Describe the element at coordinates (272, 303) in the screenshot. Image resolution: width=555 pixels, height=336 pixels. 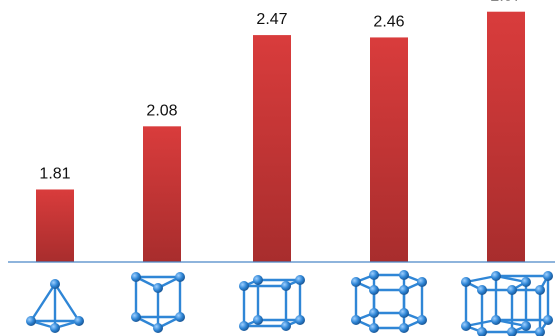
I see `cube-prism-cluster-icon` at that location.